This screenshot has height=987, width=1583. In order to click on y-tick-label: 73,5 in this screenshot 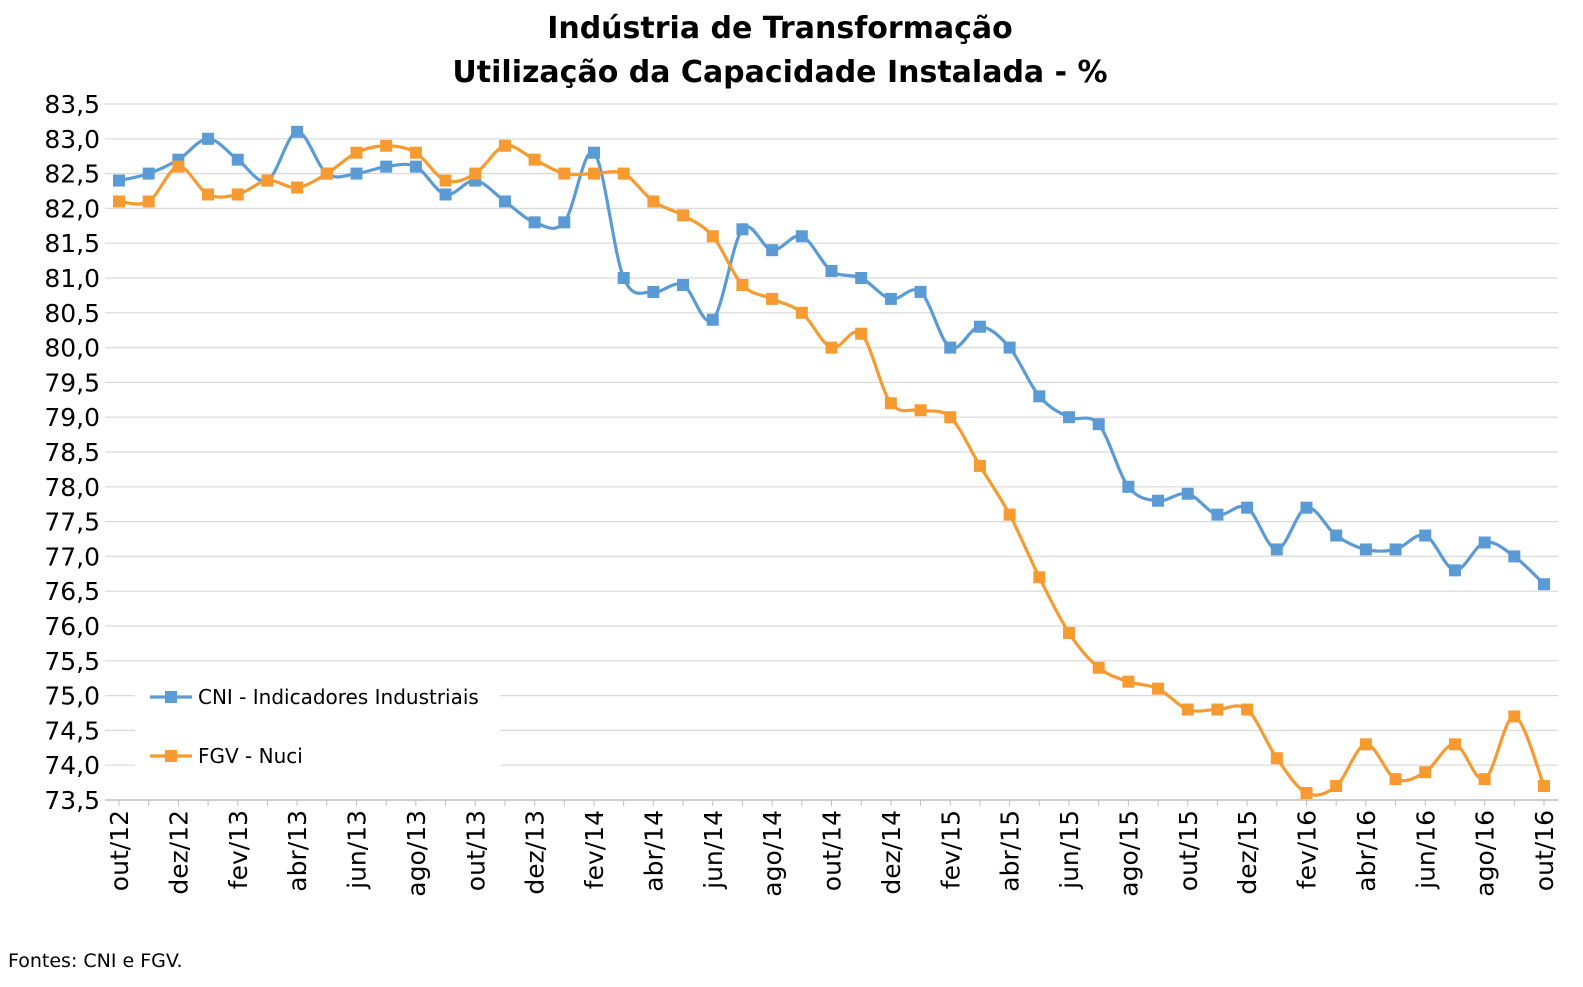, I will do `click(72, 800)`.